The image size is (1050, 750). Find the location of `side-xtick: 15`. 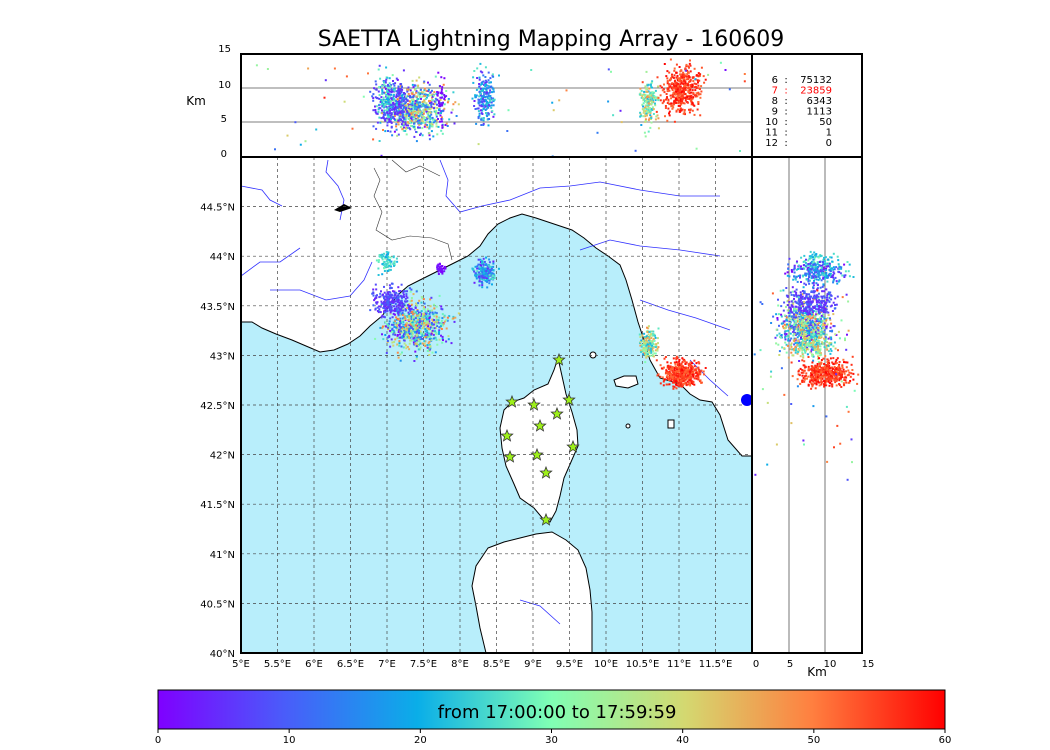

side-xtick: 15 is located at coordinates (868, 664).